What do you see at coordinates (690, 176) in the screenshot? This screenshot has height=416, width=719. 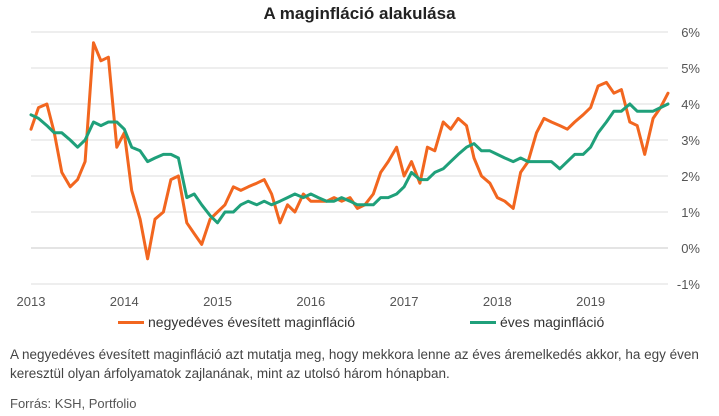 I see `y-tick-label: 2%` at bounding box center [690, 176].